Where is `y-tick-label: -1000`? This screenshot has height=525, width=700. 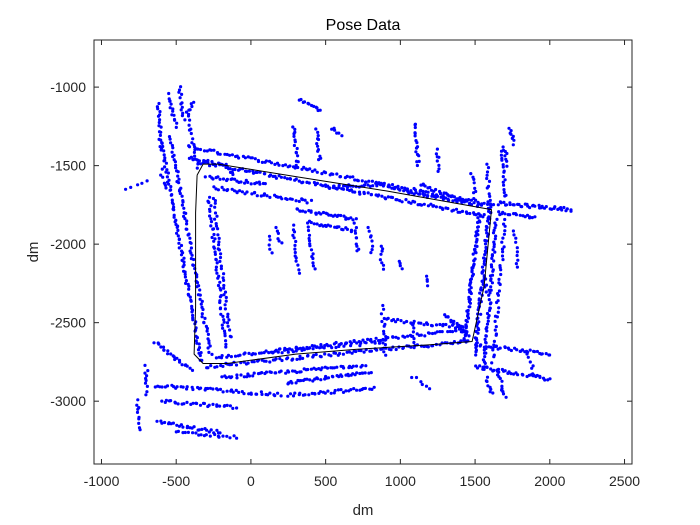 y-tick-label: -1000 is located at coordinates (68, 87).